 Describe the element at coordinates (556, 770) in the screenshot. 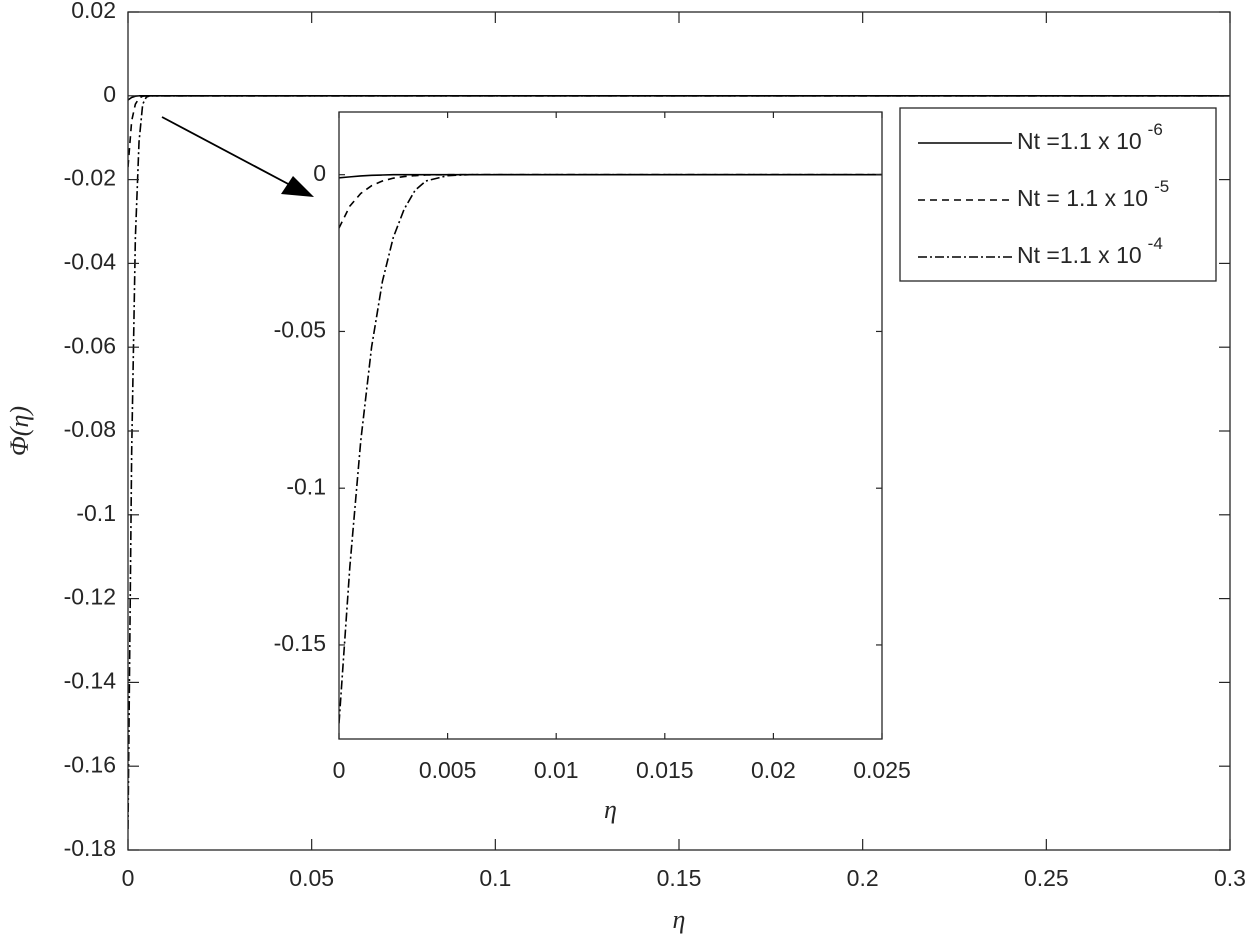

I see `x-tick-label: 0.01` at that location.